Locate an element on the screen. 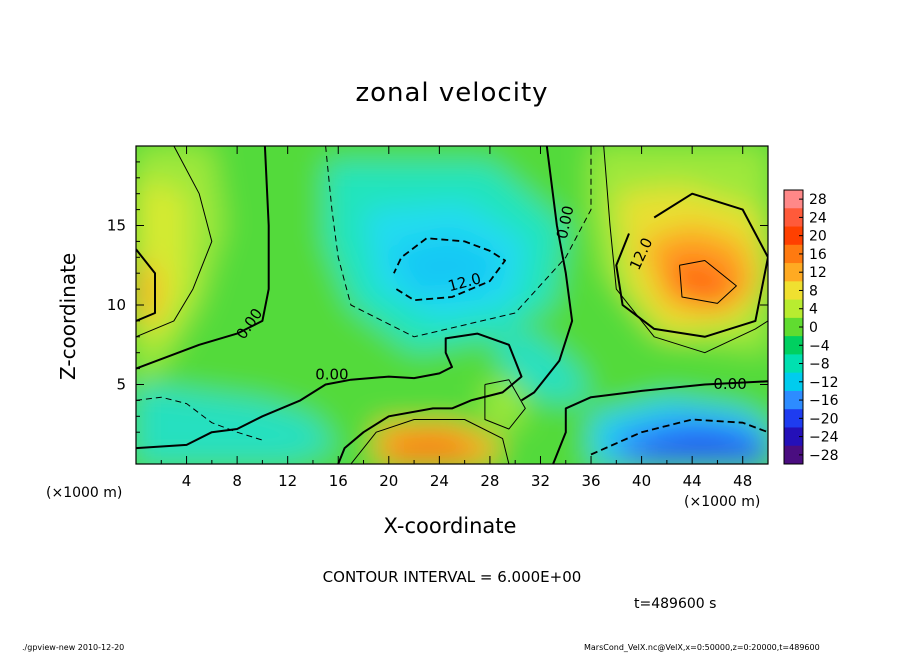  x-tick-label: 20 is located at coordinates (388, 481).